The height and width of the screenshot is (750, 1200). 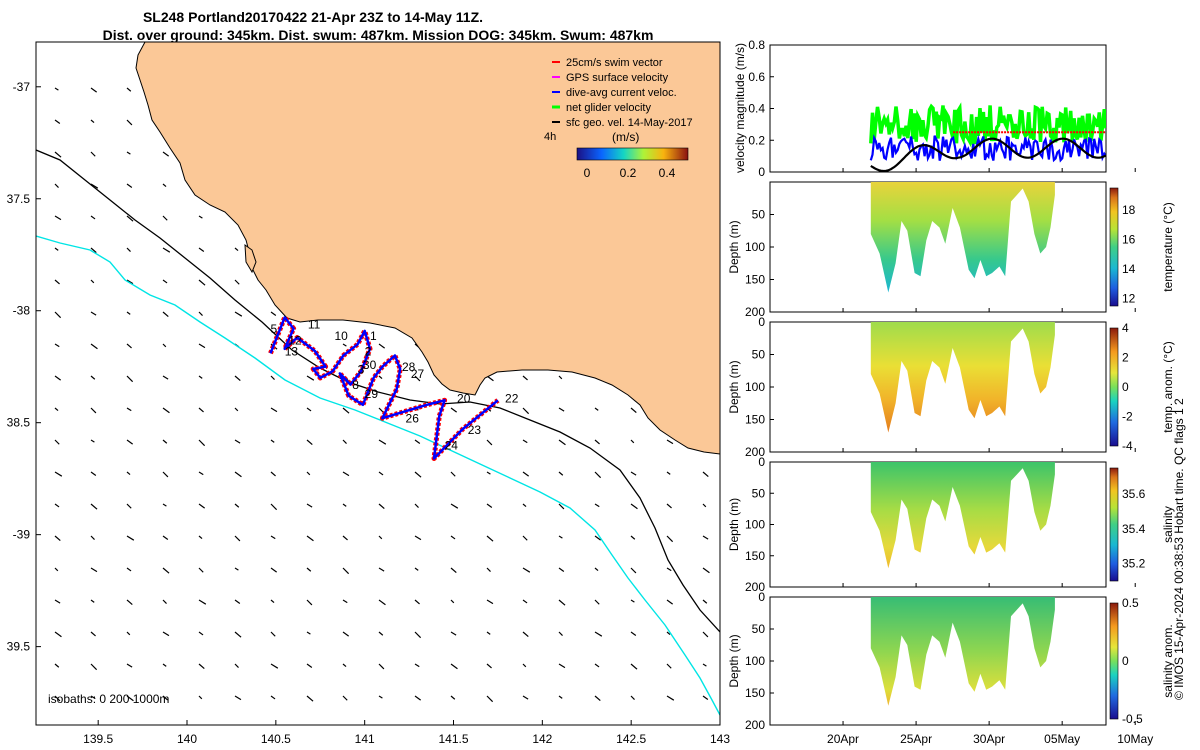 What do you see at coordinates (608, 108) in the screenshot?
I see `legend-net: net glider velocity` at bounding box center [608, 108].